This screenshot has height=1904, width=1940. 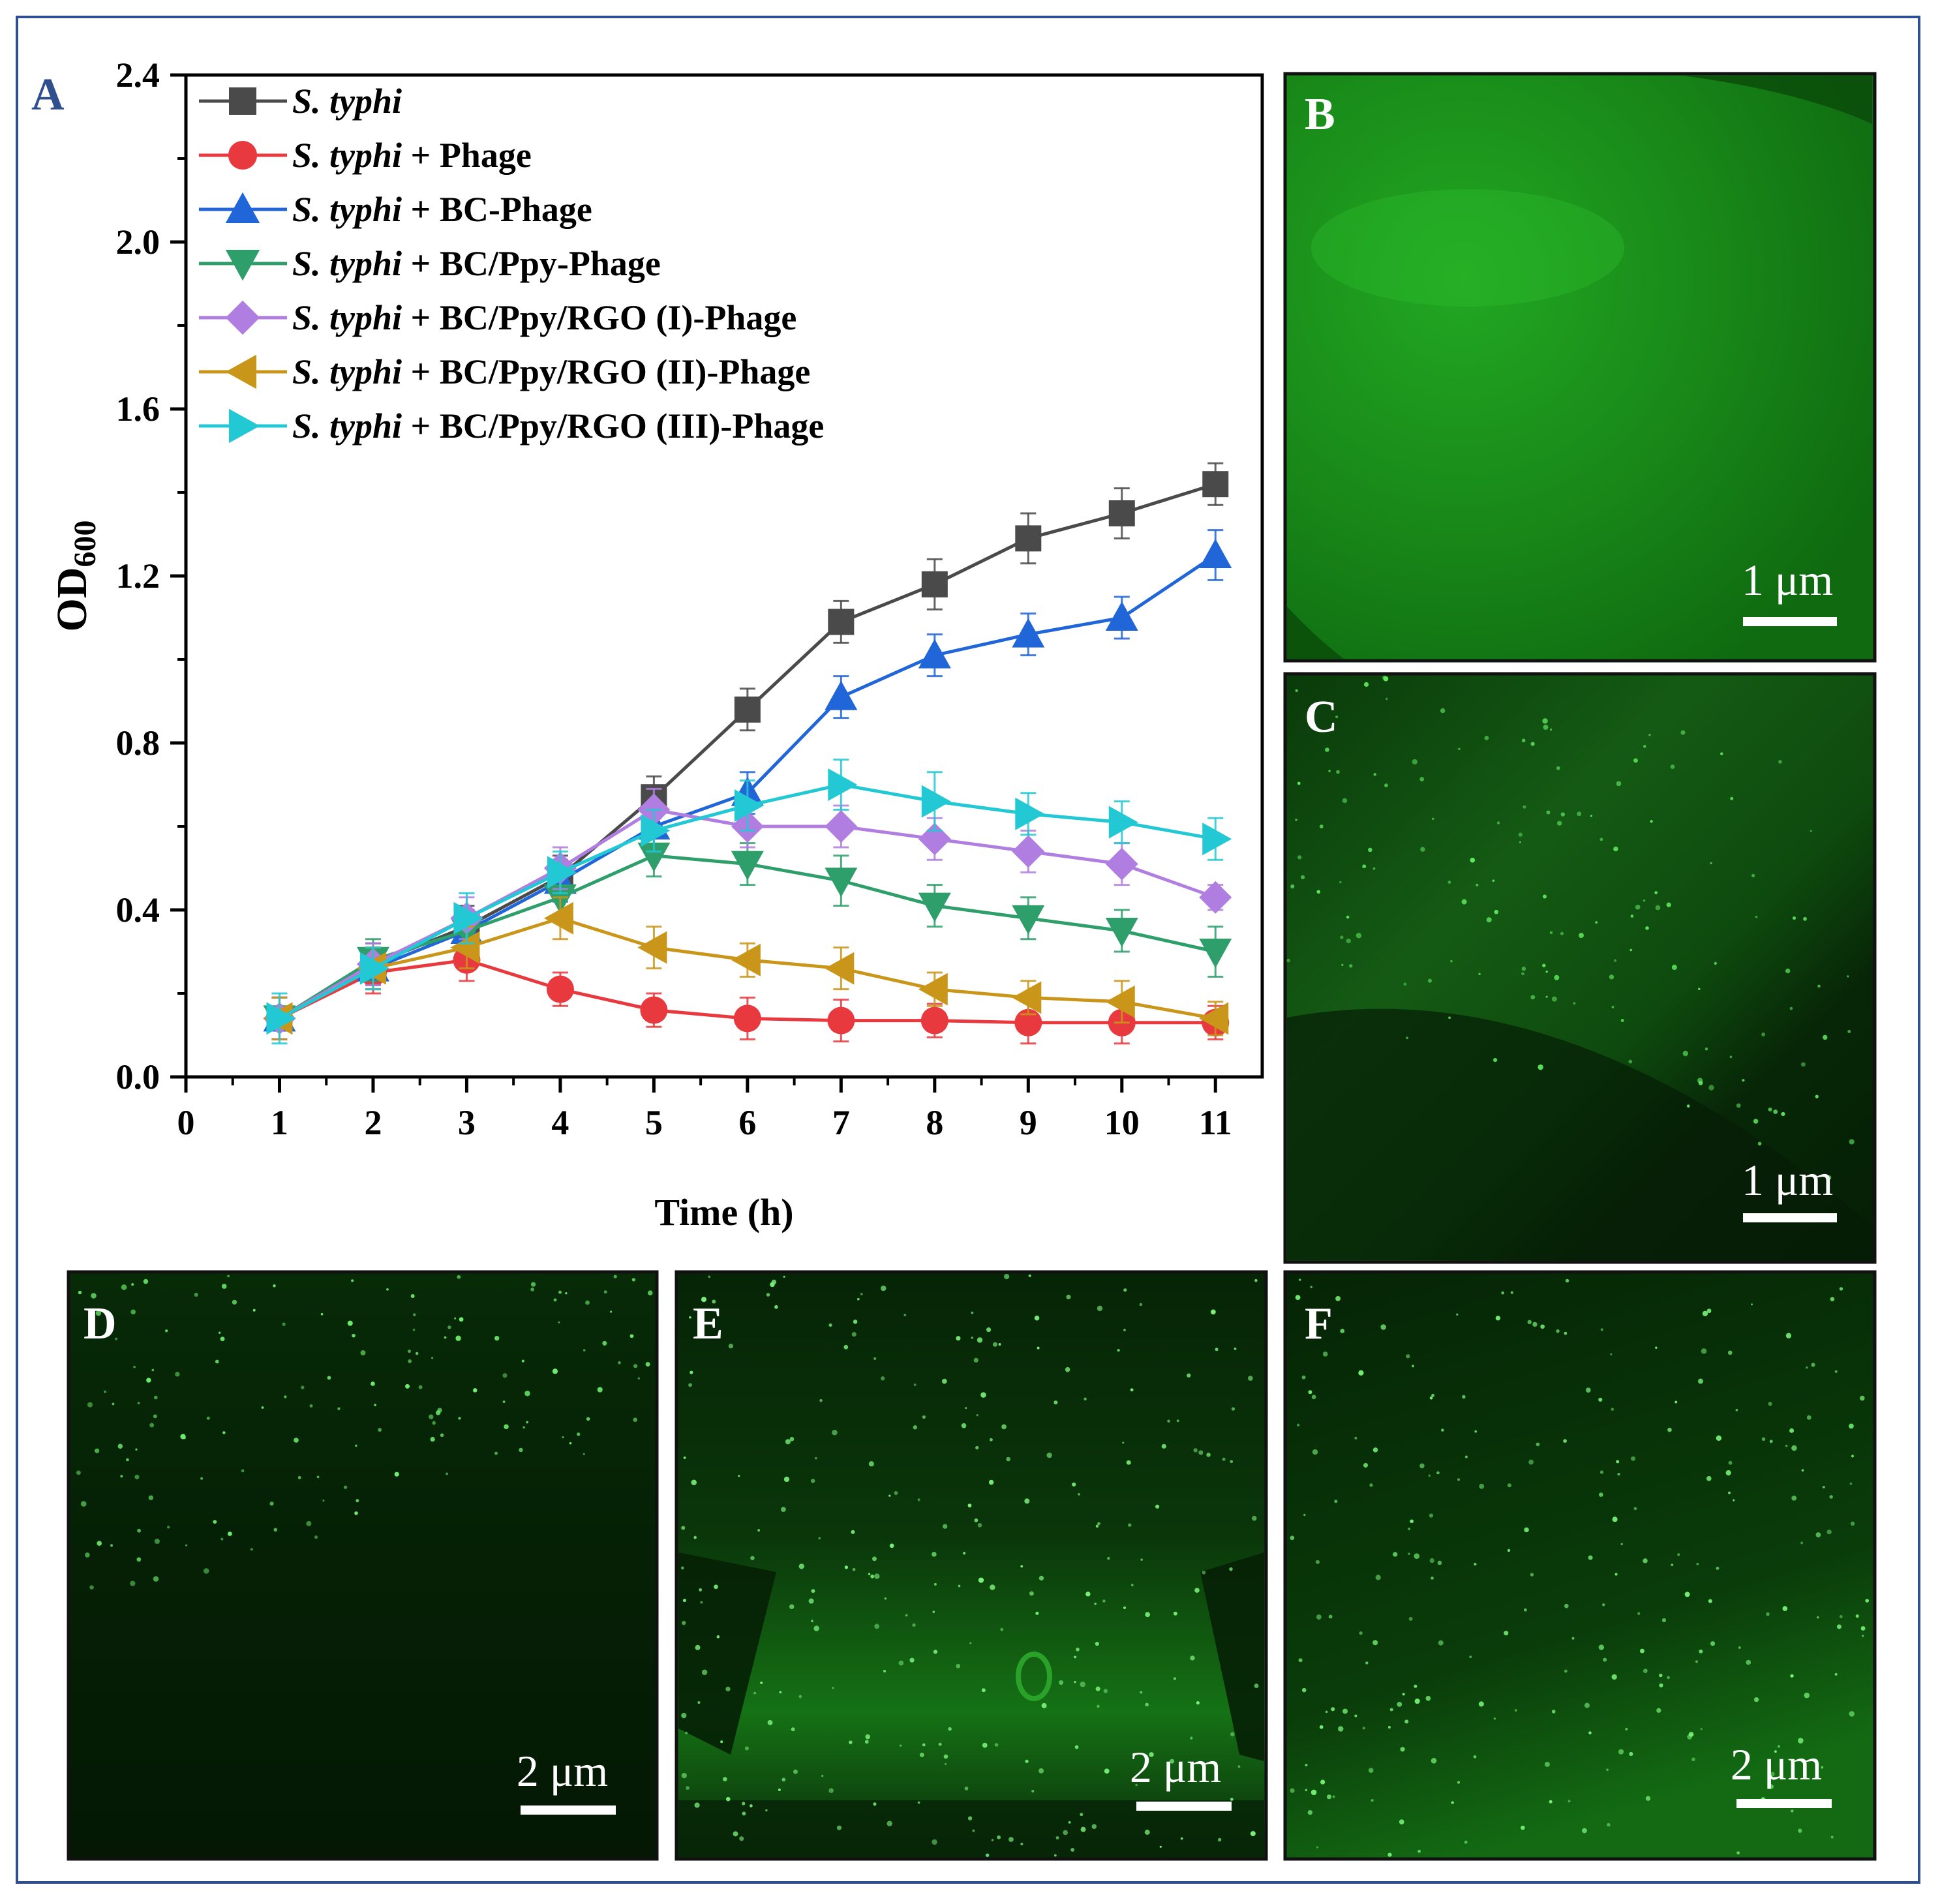 What do you see at coordinates (1580, 1566) in the screenshot?
I see `micrograph-f: F 2 μm` at bounding box center [1580, 1566].